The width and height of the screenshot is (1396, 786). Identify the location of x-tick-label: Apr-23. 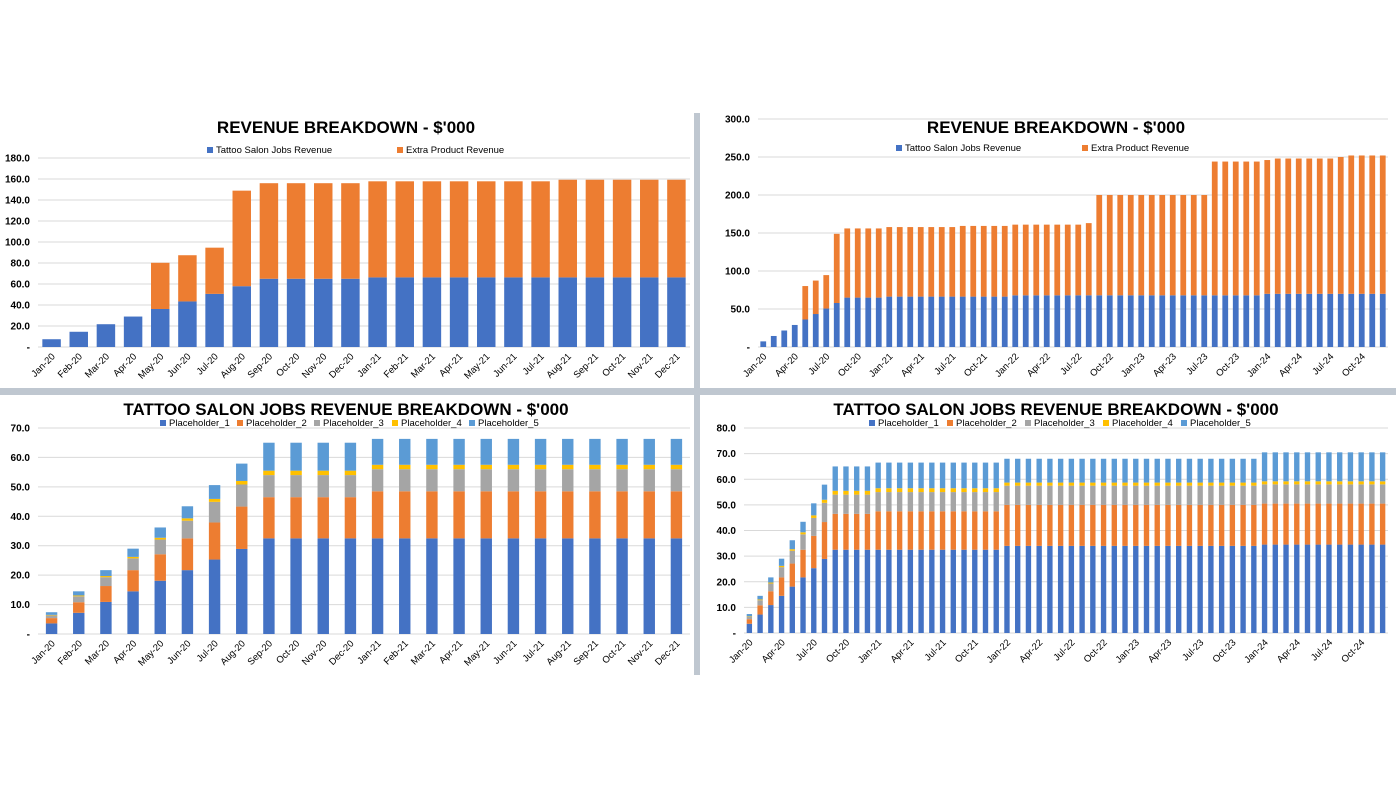
(1160, 651).